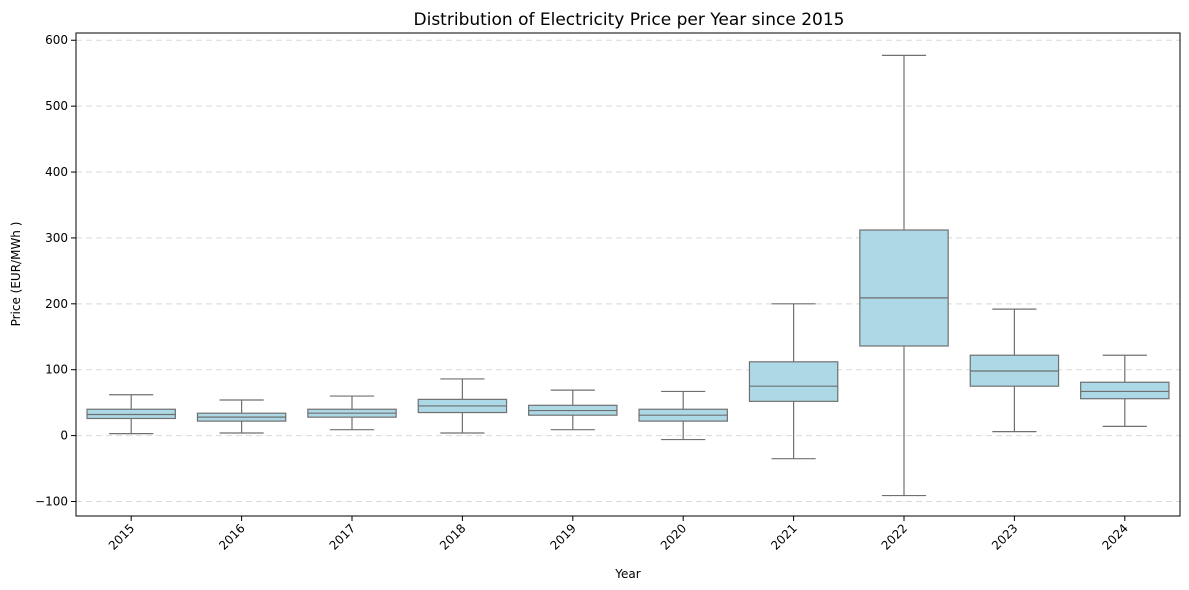  I want to click on y-tick-label: 500, so click(56, 106).